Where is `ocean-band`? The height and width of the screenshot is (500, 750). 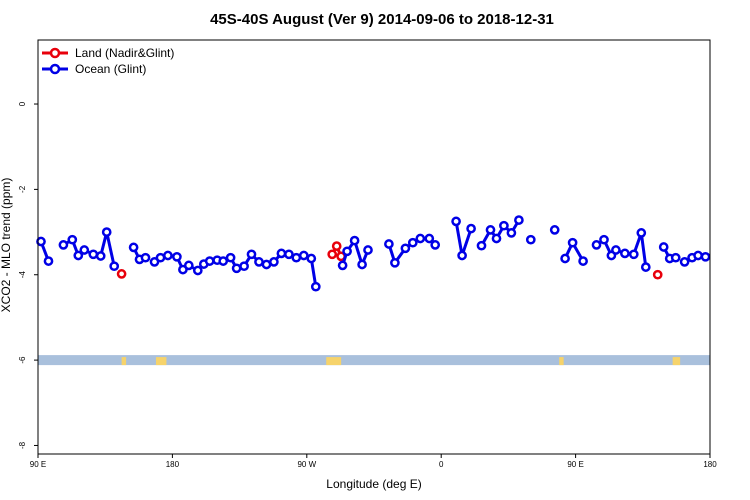
ocean-band is located at coordinates (374, 360).